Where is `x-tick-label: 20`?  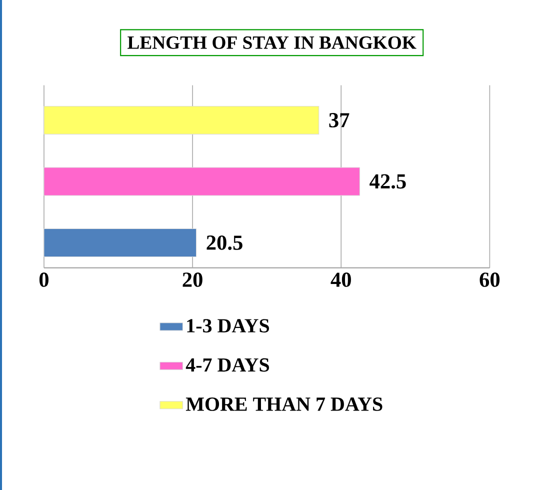 x-tick-label: 20 is located at coordinates (192, 279).